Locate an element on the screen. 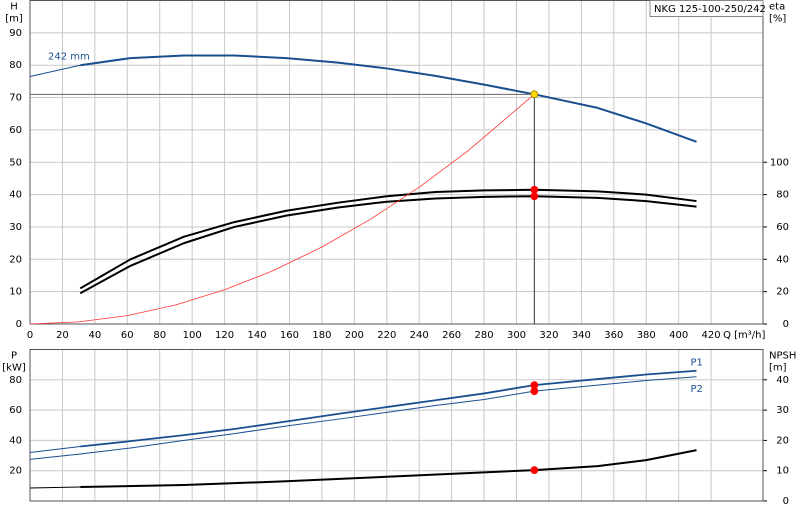 Image resolution: width=800 pixels, height=520 pixels. y2-axis-title: eta is located at coordinates (777, 7).